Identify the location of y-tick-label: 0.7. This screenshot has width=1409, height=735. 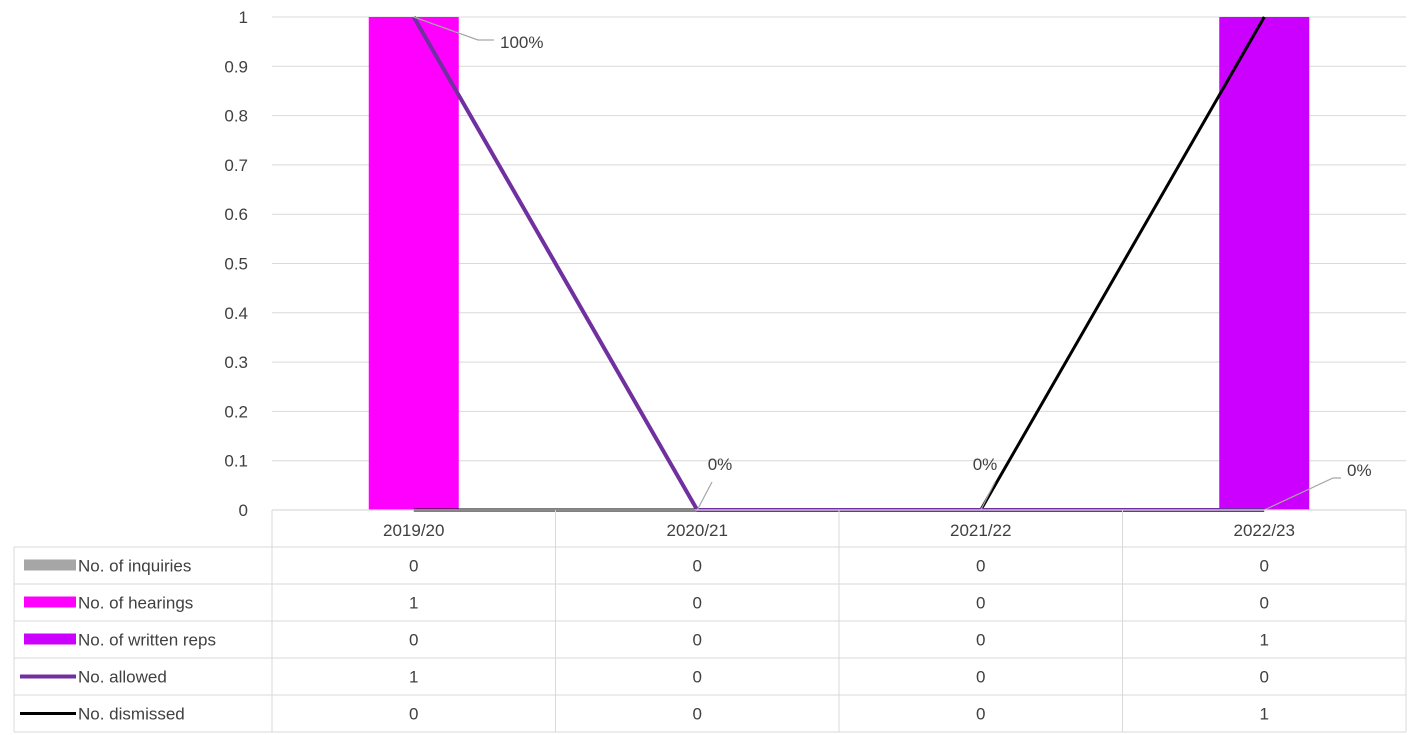
(236, 165).